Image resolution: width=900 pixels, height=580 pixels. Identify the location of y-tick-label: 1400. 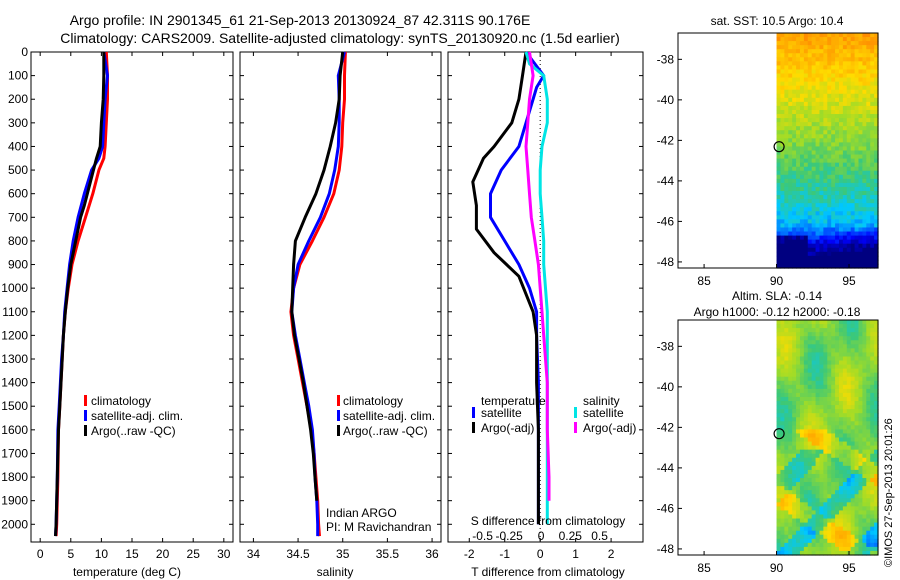
(14, 383).